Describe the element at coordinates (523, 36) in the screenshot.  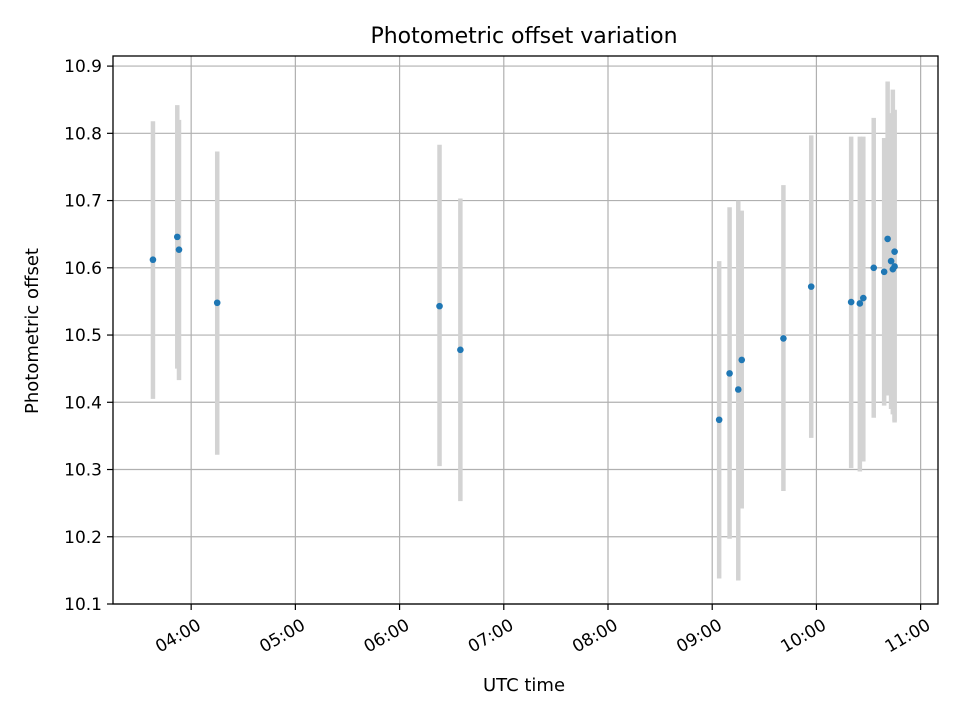
I see `chart-title: Photometric offset variation` at that location.